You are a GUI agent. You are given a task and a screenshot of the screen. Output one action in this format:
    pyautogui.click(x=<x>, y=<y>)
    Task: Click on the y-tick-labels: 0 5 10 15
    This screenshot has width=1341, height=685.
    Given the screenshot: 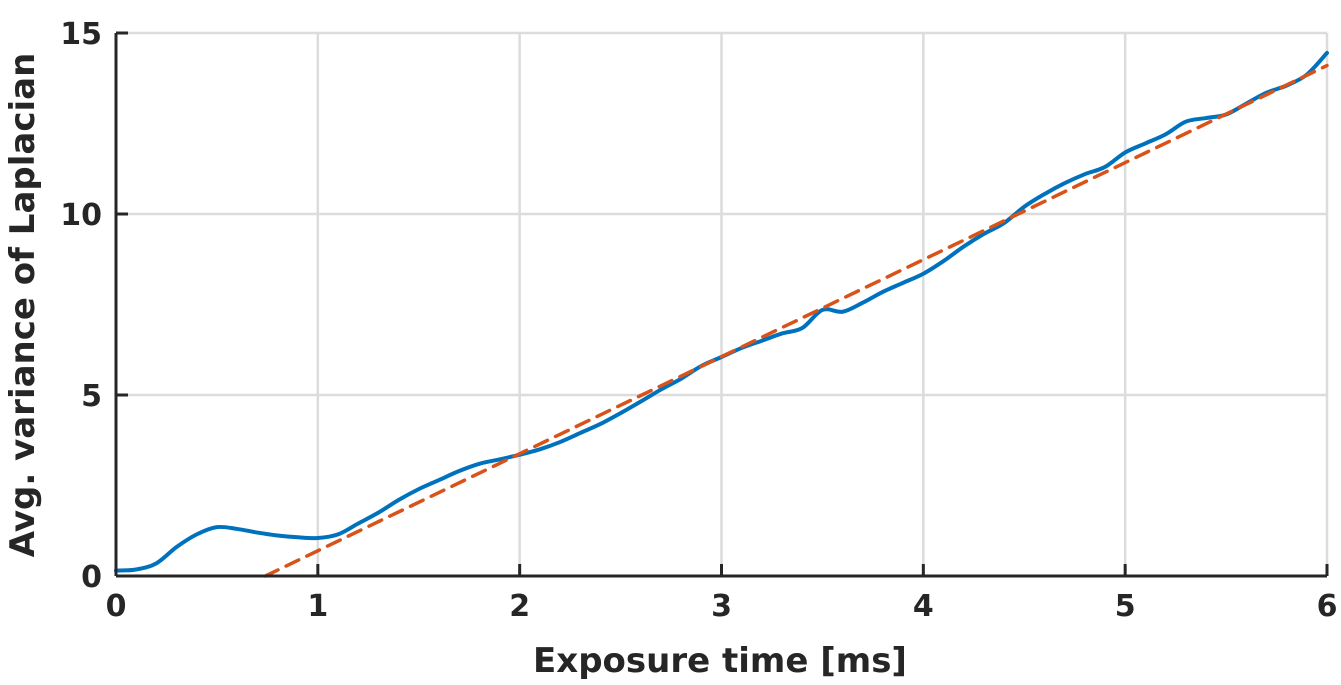 What is the action you would take?
    pyautogui.click(x=81, y=306)
    